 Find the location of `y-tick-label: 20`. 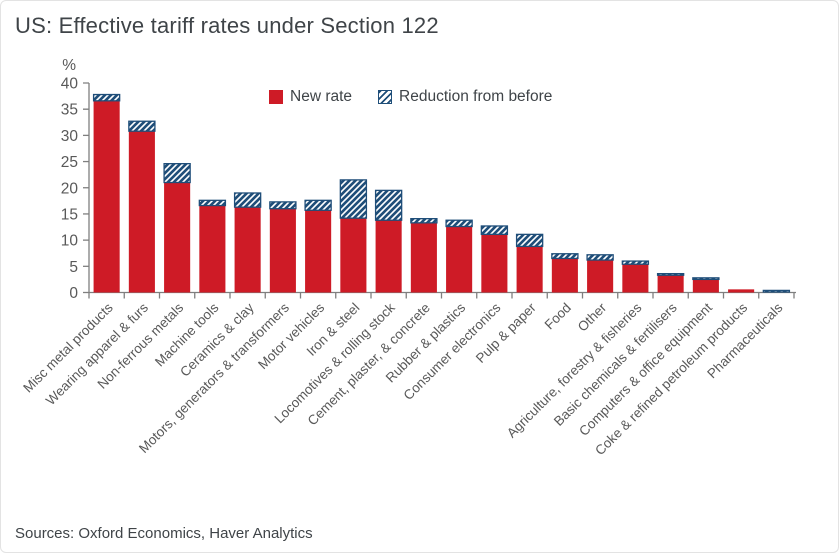

y-tick-label: 20 is located at coordinates (70, 188).